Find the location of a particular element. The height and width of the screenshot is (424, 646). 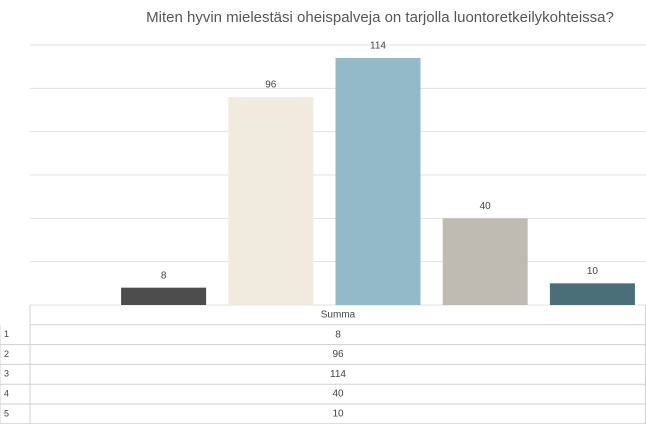

data-label: 40 is located at coordinates (486, 206).